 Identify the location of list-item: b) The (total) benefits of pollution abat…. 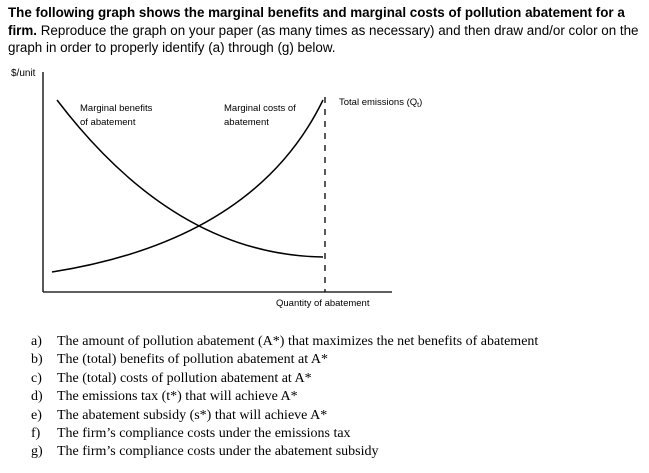
(179, 360).